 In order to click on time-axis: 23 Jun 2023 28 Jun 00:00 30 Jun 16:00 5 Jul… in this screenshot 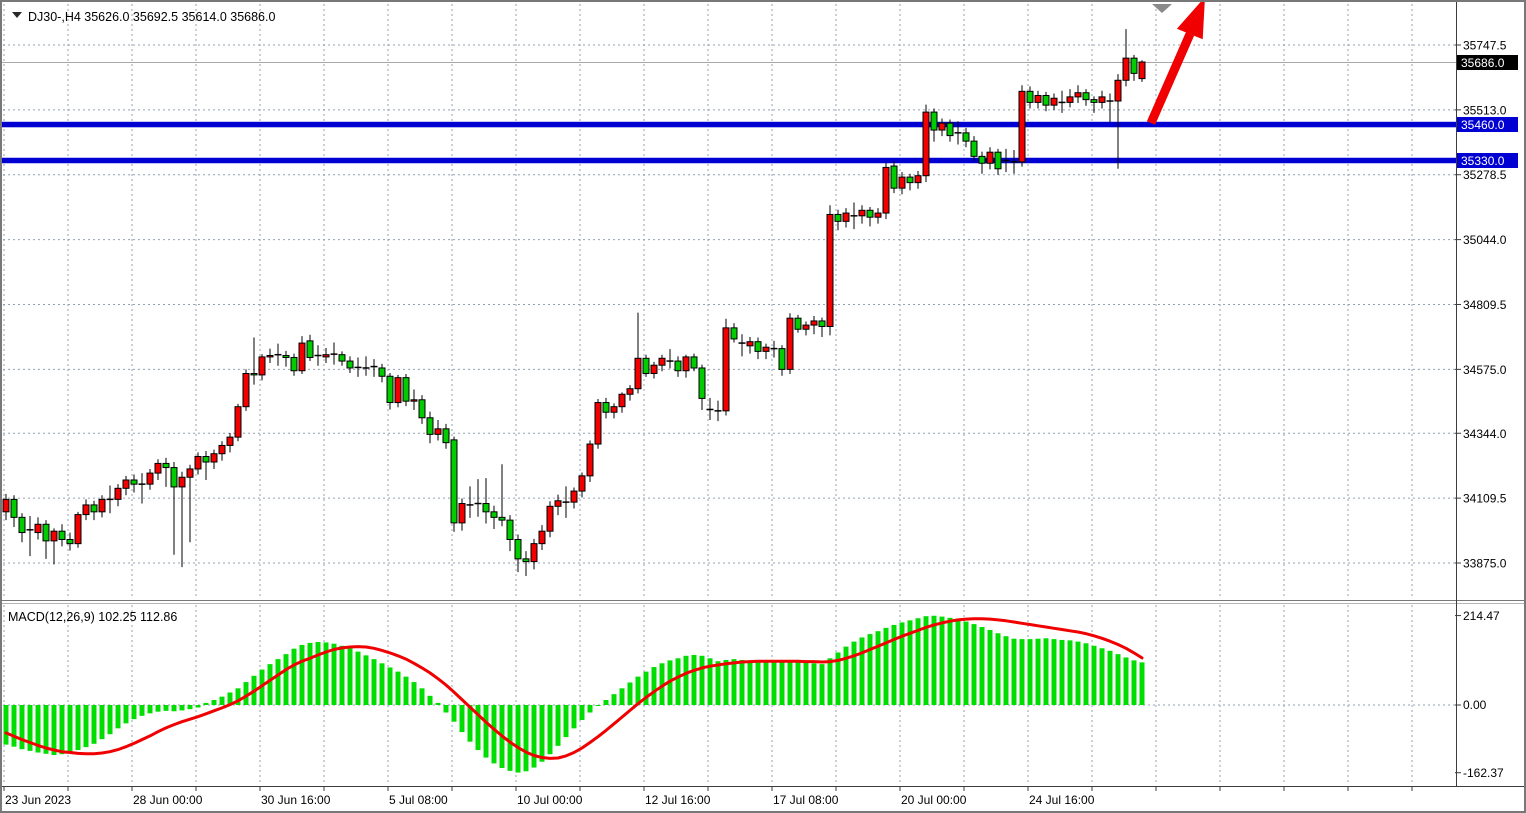, I will do `click(550, 800)`.